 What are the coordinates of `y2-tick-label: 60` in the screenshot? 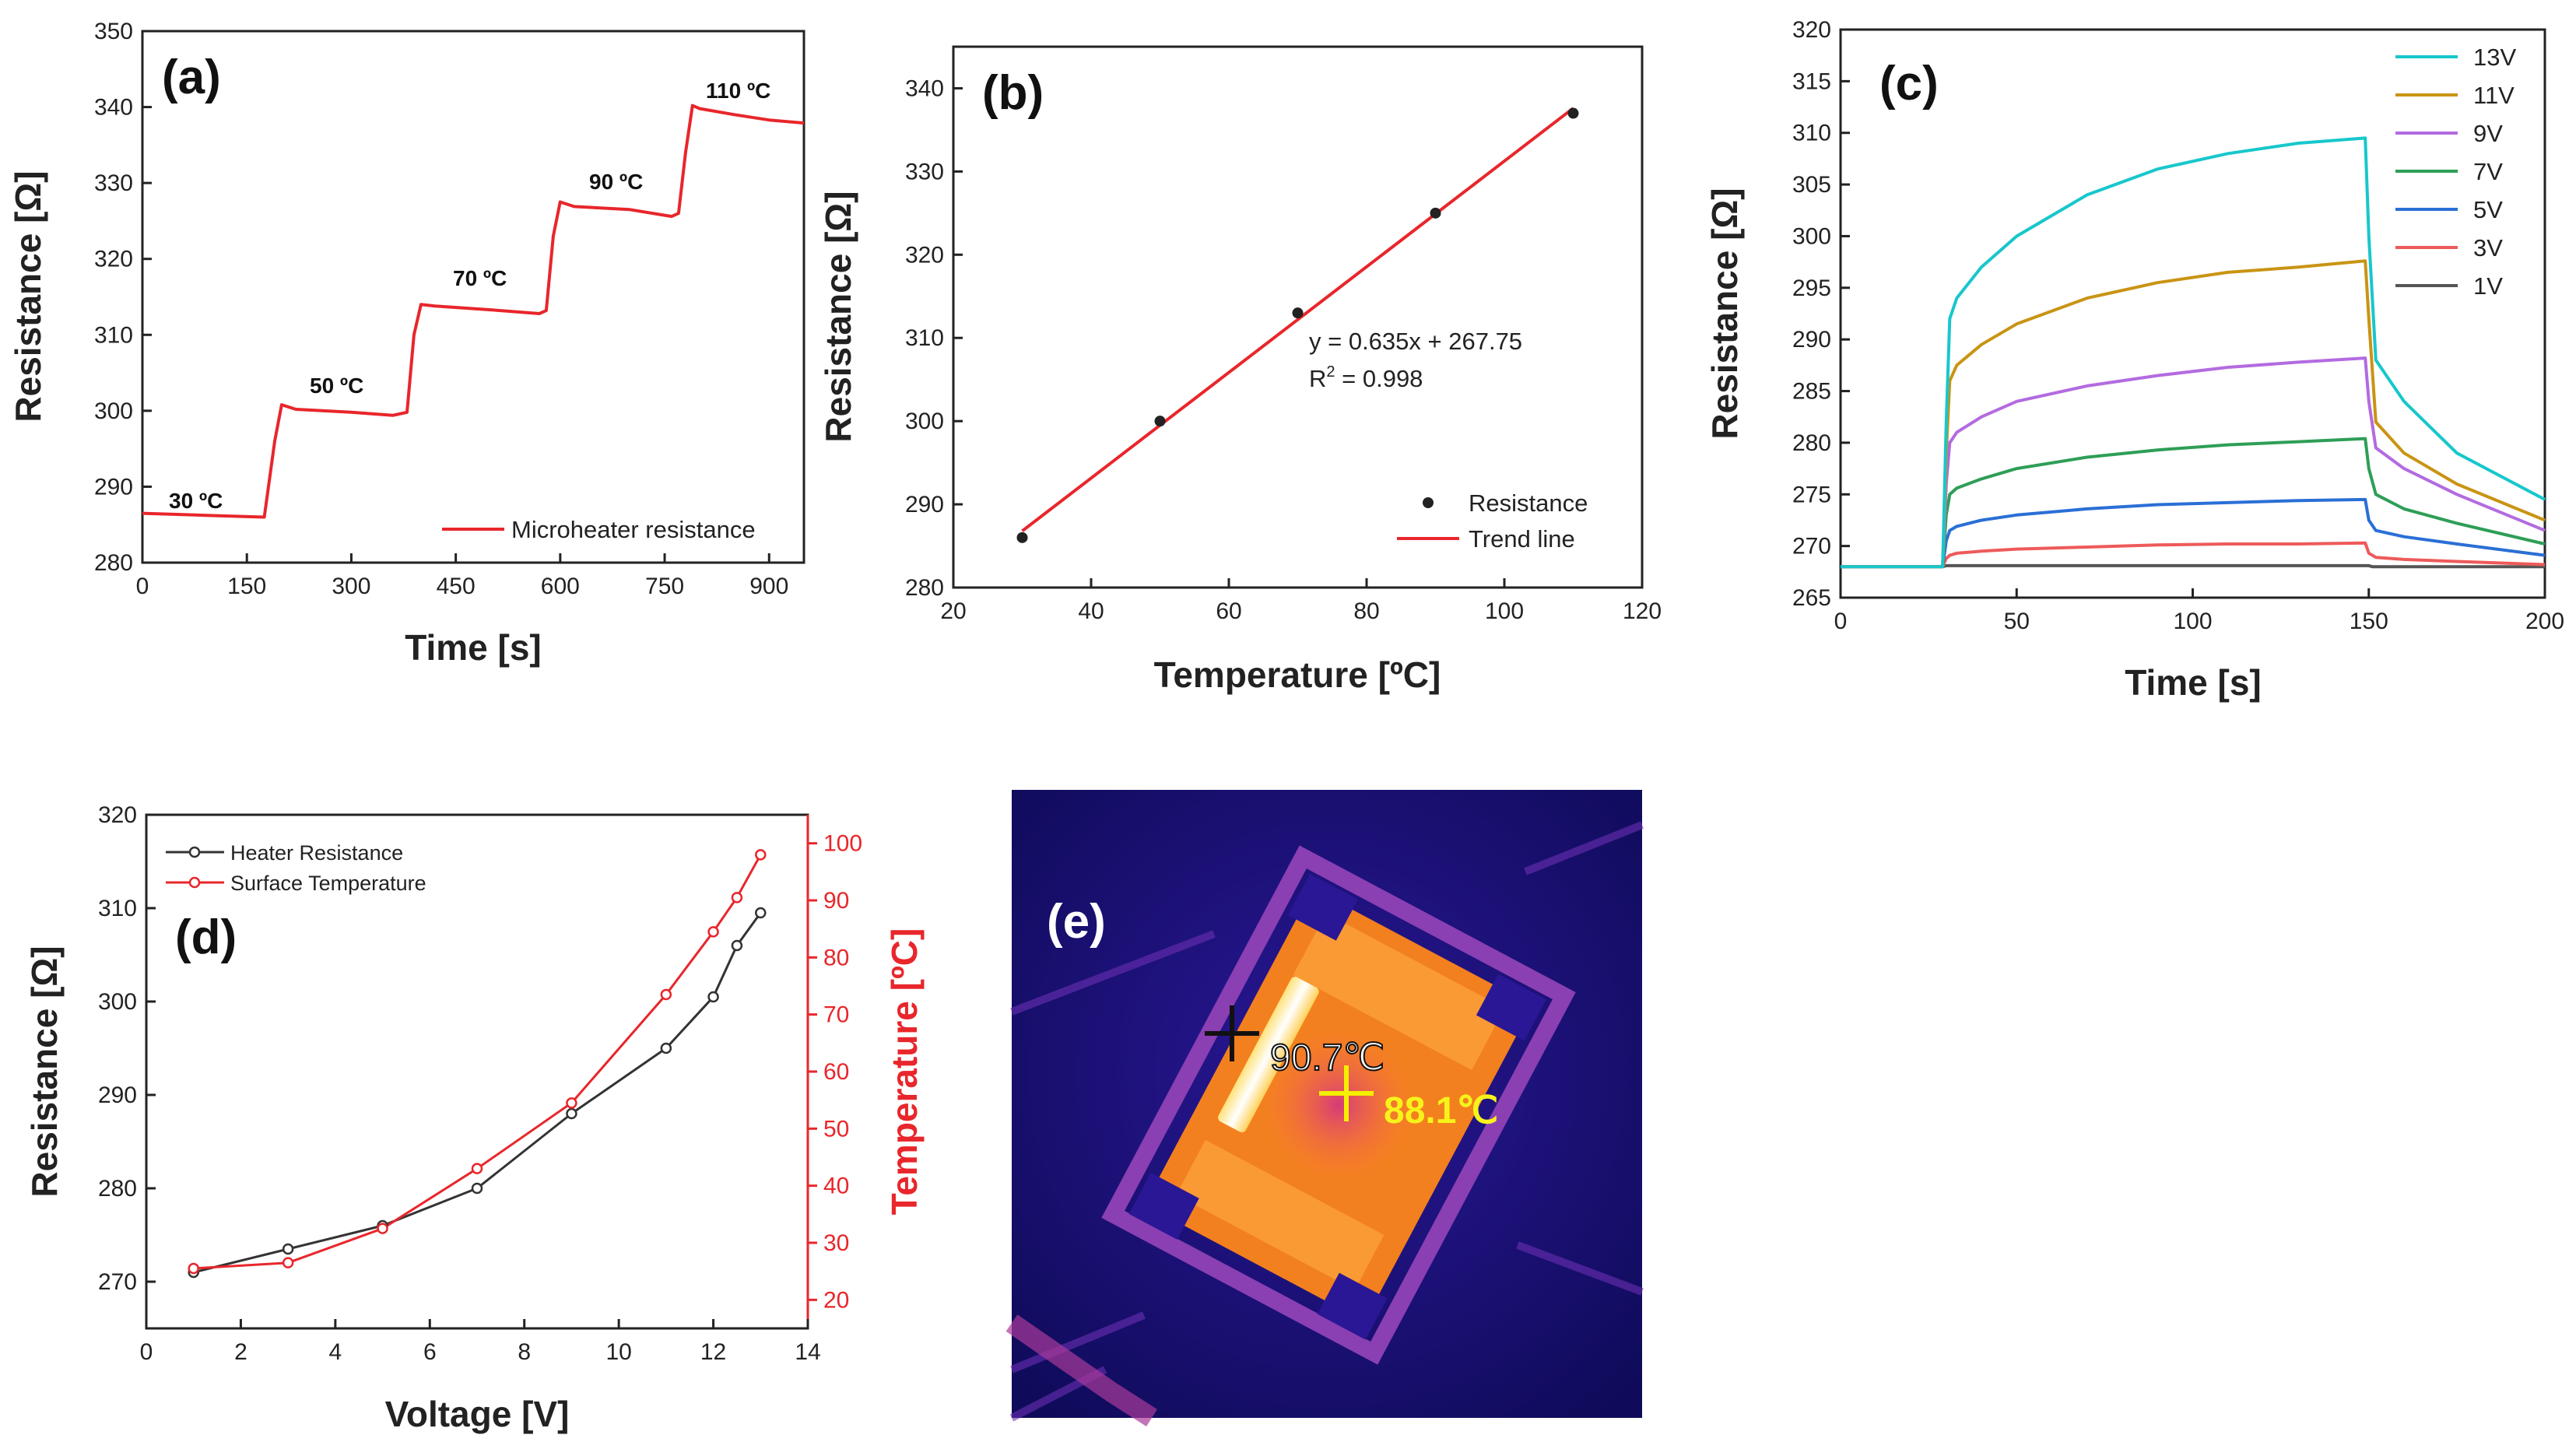 It's located at (836, 1072).